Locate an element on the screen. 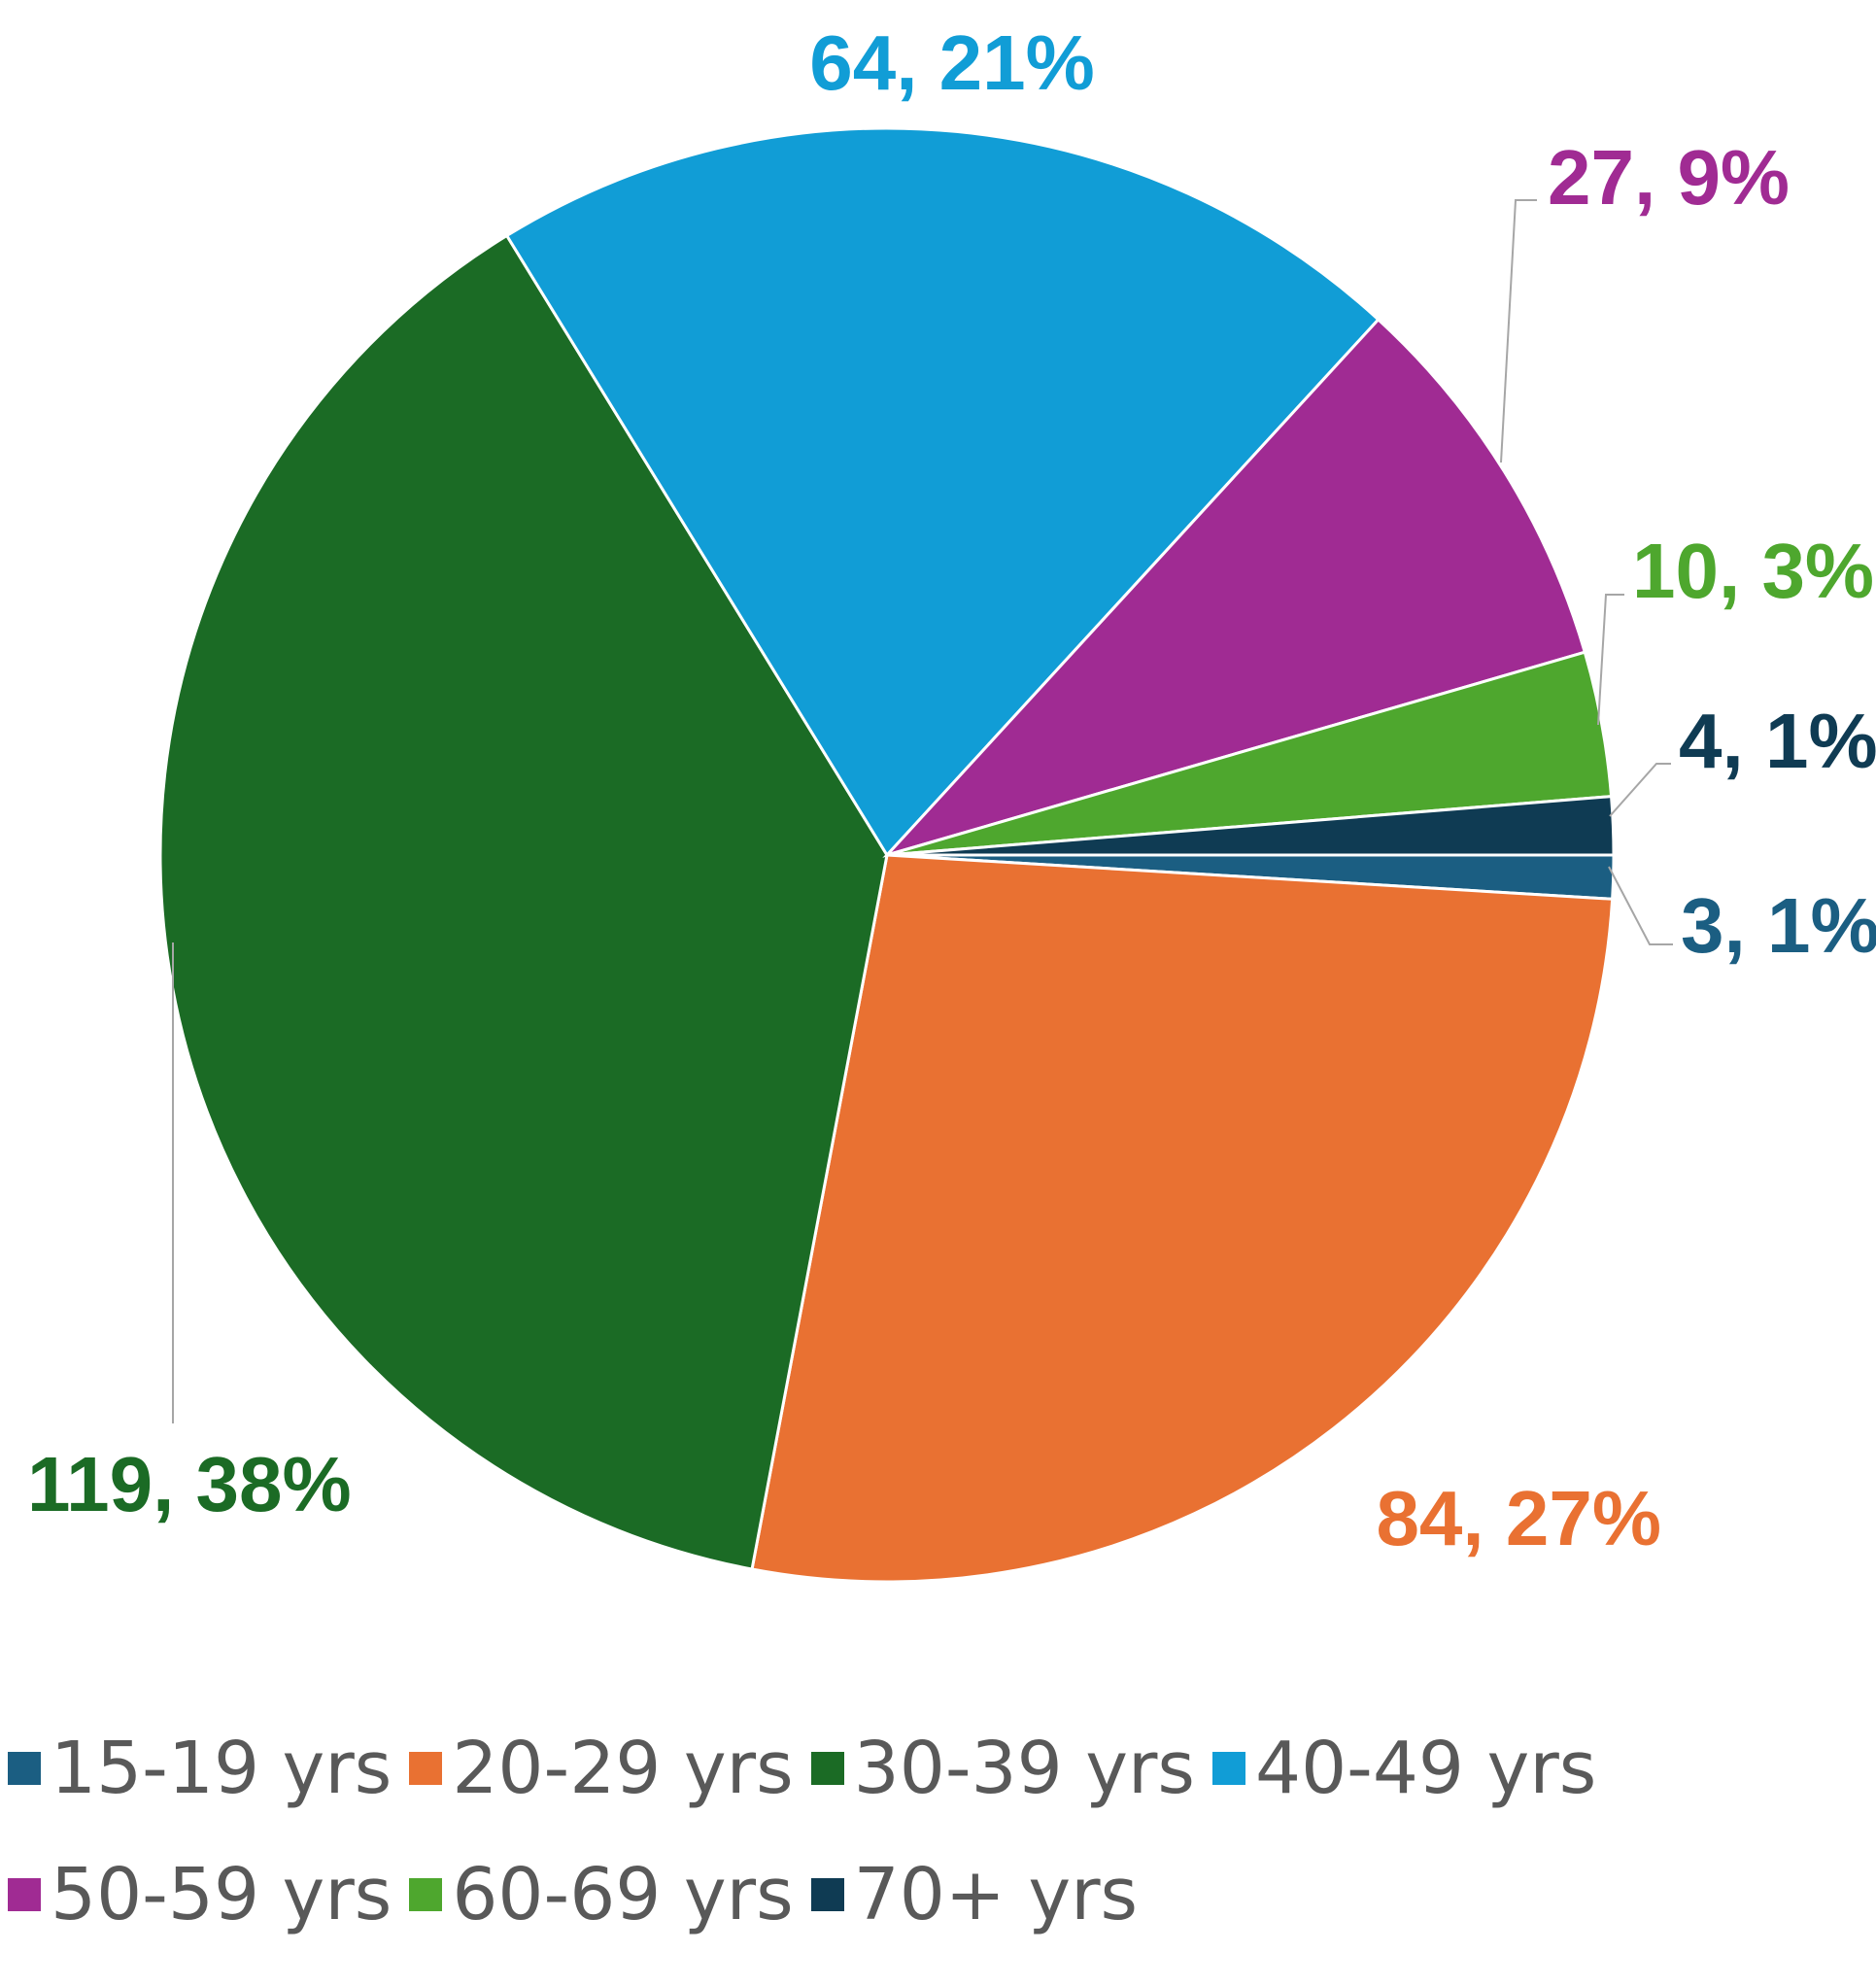 This screenshot has height=1987, width=1876. legend-row: 15-19 yrs 20-29 yrs 30-39 yrs 40-49 yrs is located at coordinates (931, 1768).